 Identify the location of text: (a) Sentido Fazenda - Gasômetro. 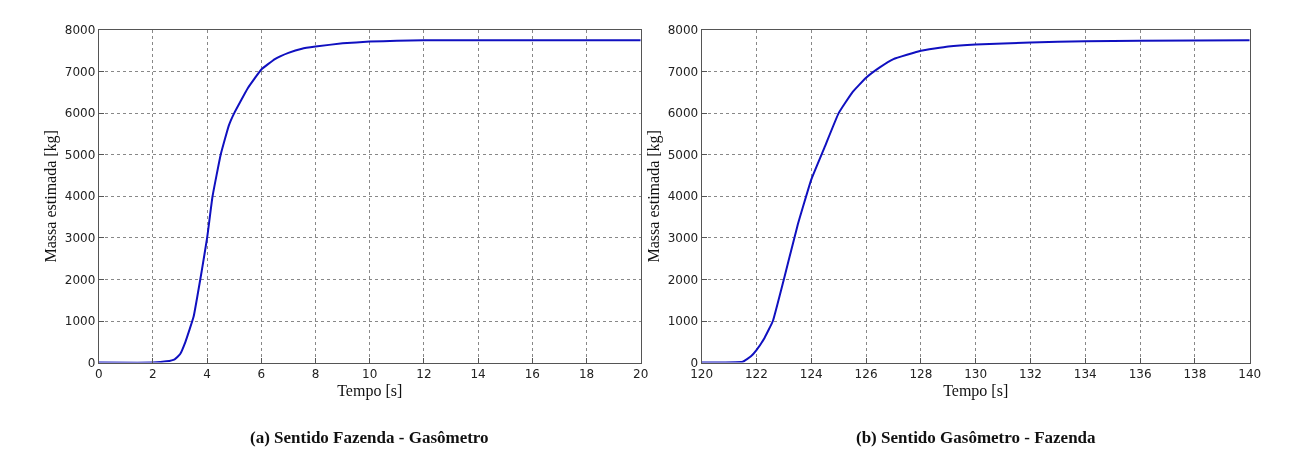
(369, 437).